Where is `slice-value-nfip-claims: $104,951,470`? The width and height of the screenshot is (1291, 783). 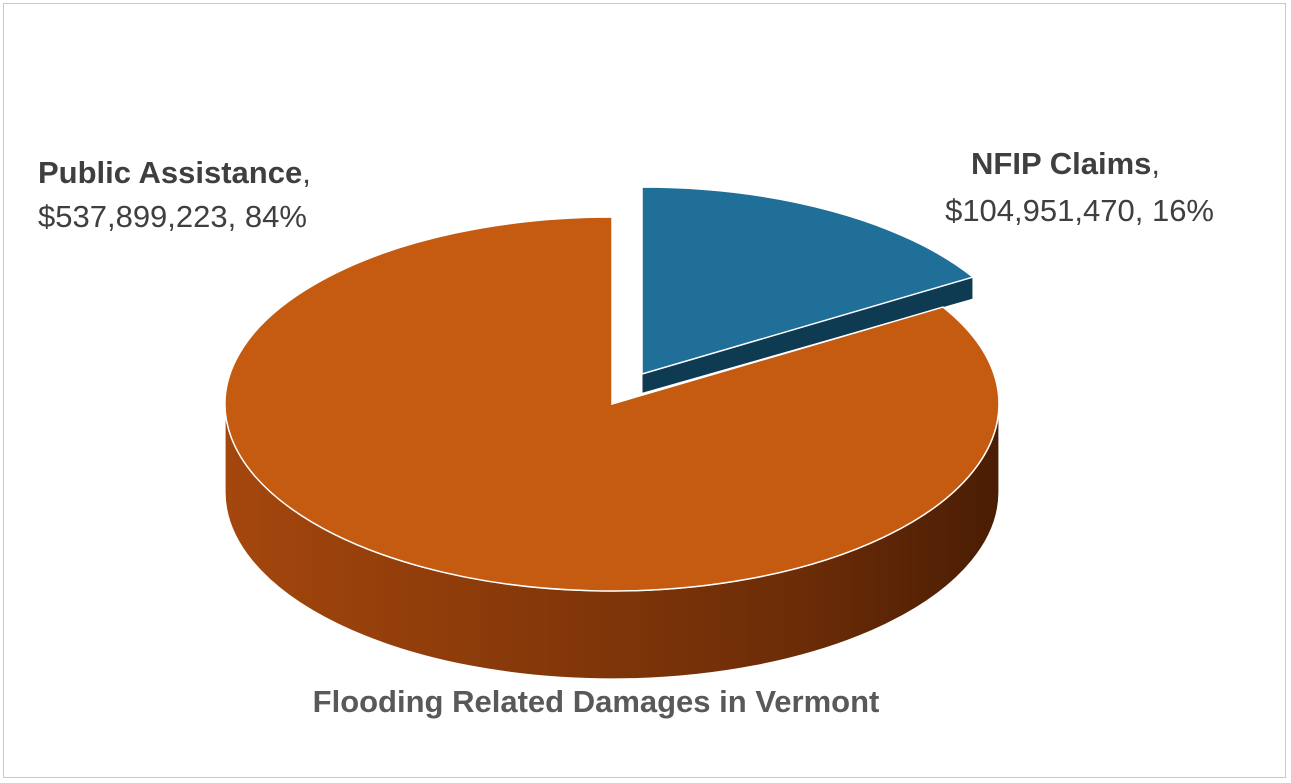
slice-value-nfip-claims: $104,951,470 is located at coordinates (1040, 210).